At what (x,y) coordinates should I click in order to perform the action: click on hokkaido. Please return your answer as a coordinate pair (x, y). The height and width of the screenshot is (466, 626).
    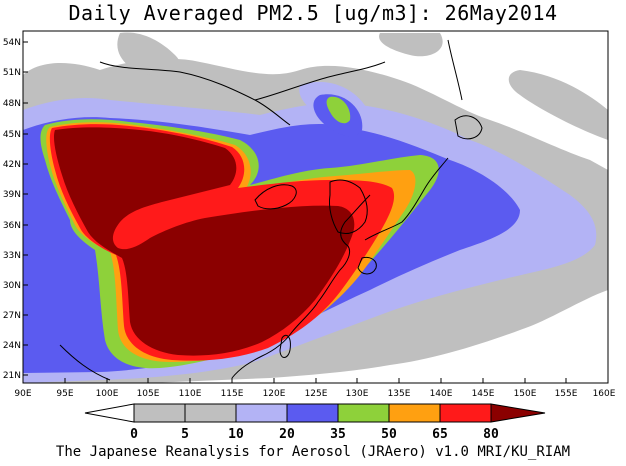
    Looking at the image, I should click on (468, 127).